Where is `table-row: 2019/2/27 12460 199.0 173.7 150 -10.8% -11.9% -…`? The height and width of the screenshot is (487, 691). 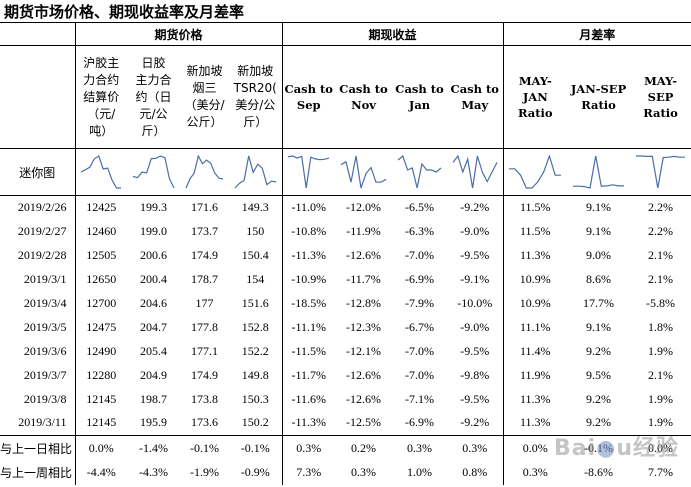 table-row: 2019/2/27 12460 199.0 173.7 150 -10.8% -11.9% -… is located at coordinates (345, 231).